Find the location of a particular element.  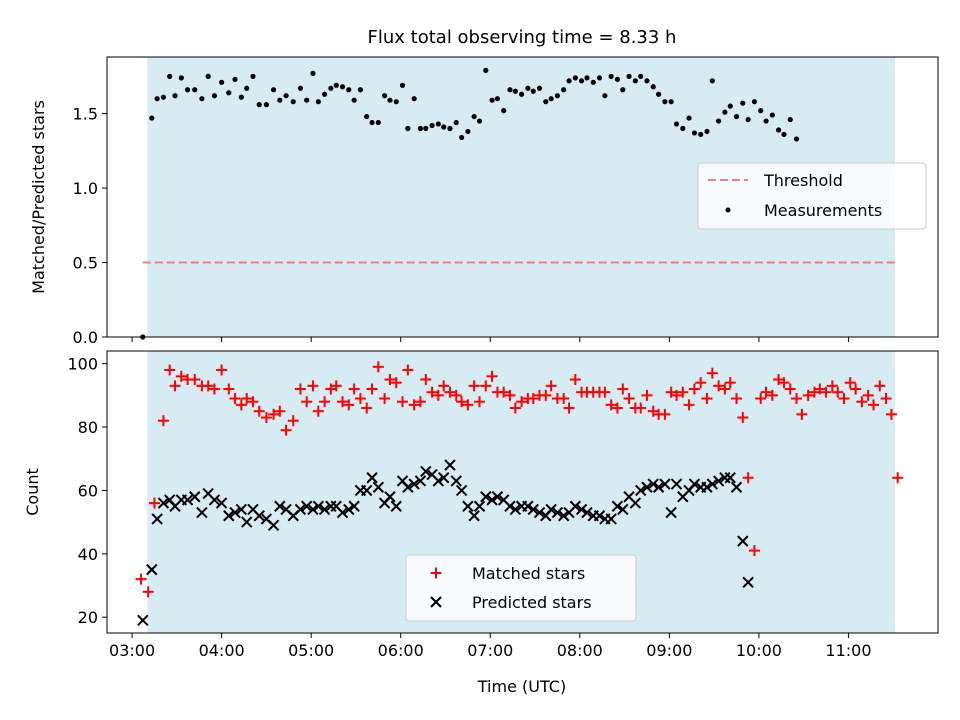

bottom-ylabel: Count is located at coordinates (32, 492).